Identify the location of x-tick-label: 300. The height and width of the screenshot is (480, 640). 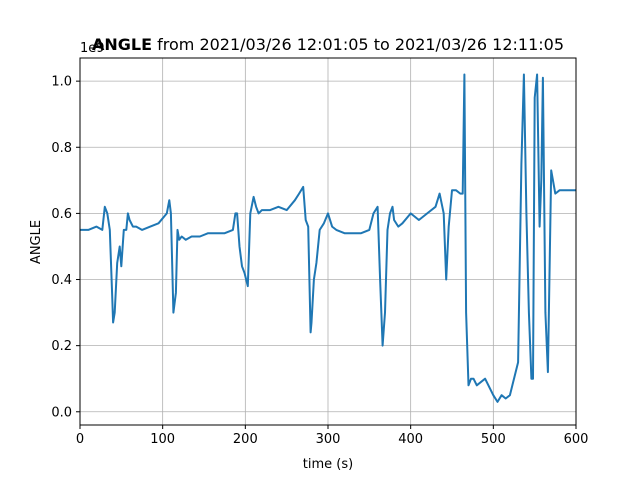
(328, 439).